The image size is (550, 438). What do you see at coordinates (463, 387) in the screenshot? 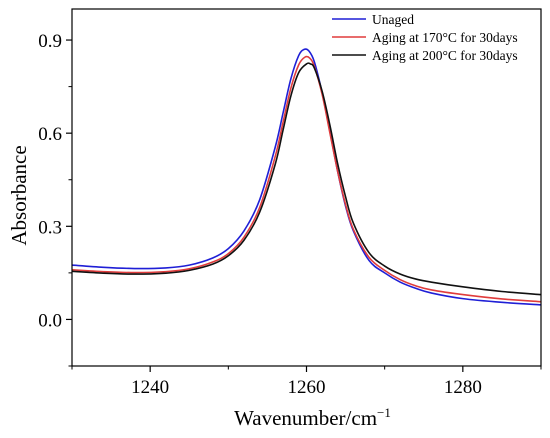
I see `x-tick-label: 1280` at bounding box center [463, 387].